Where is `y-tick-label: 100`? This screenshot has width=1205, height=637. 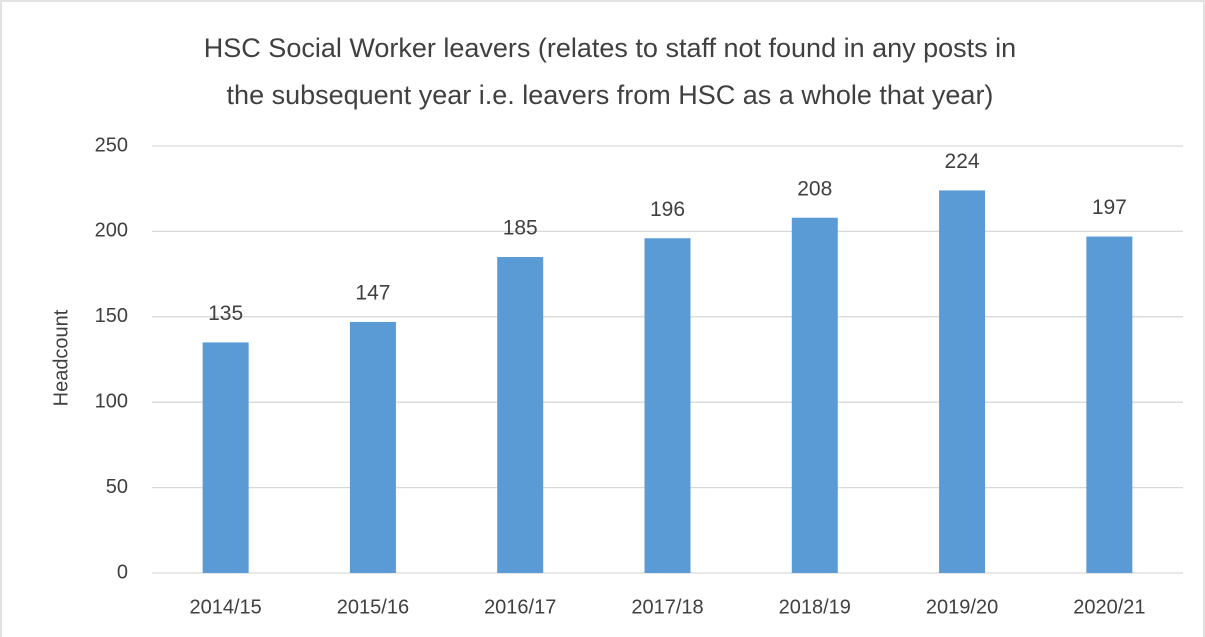 y-tick-label: 100 is located at coordinates (111, 401).